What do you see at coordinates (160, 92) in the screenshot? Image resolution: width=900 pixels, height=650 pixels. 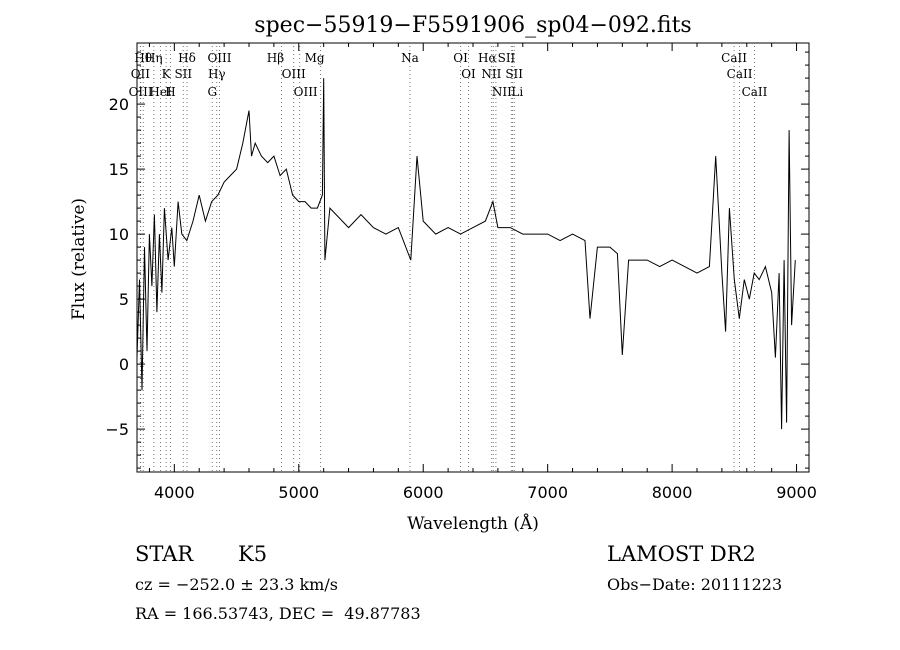 I see `line-label: HeI` at bounding box center [160, 92].